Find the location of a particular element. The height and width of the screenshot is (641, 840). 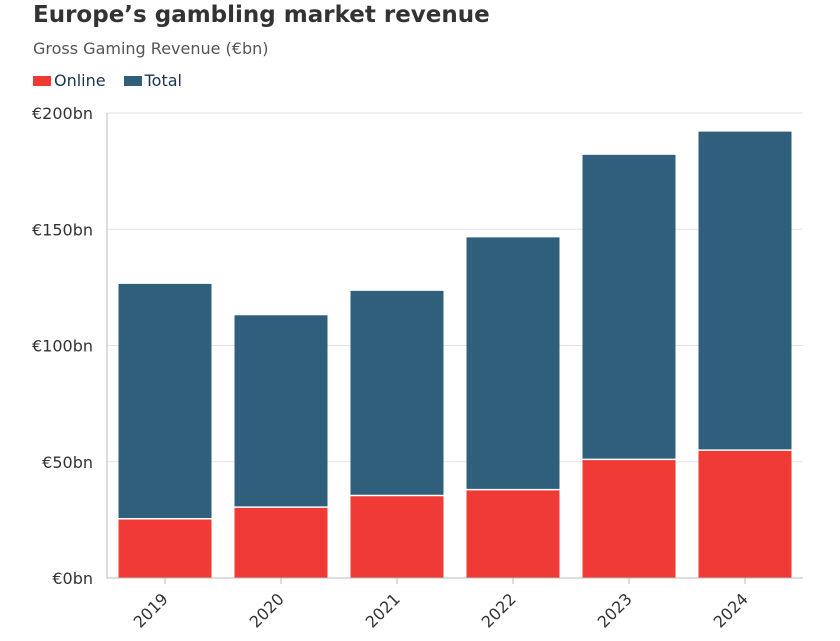

legend-swatch-total is located at coordinates (132, 80).